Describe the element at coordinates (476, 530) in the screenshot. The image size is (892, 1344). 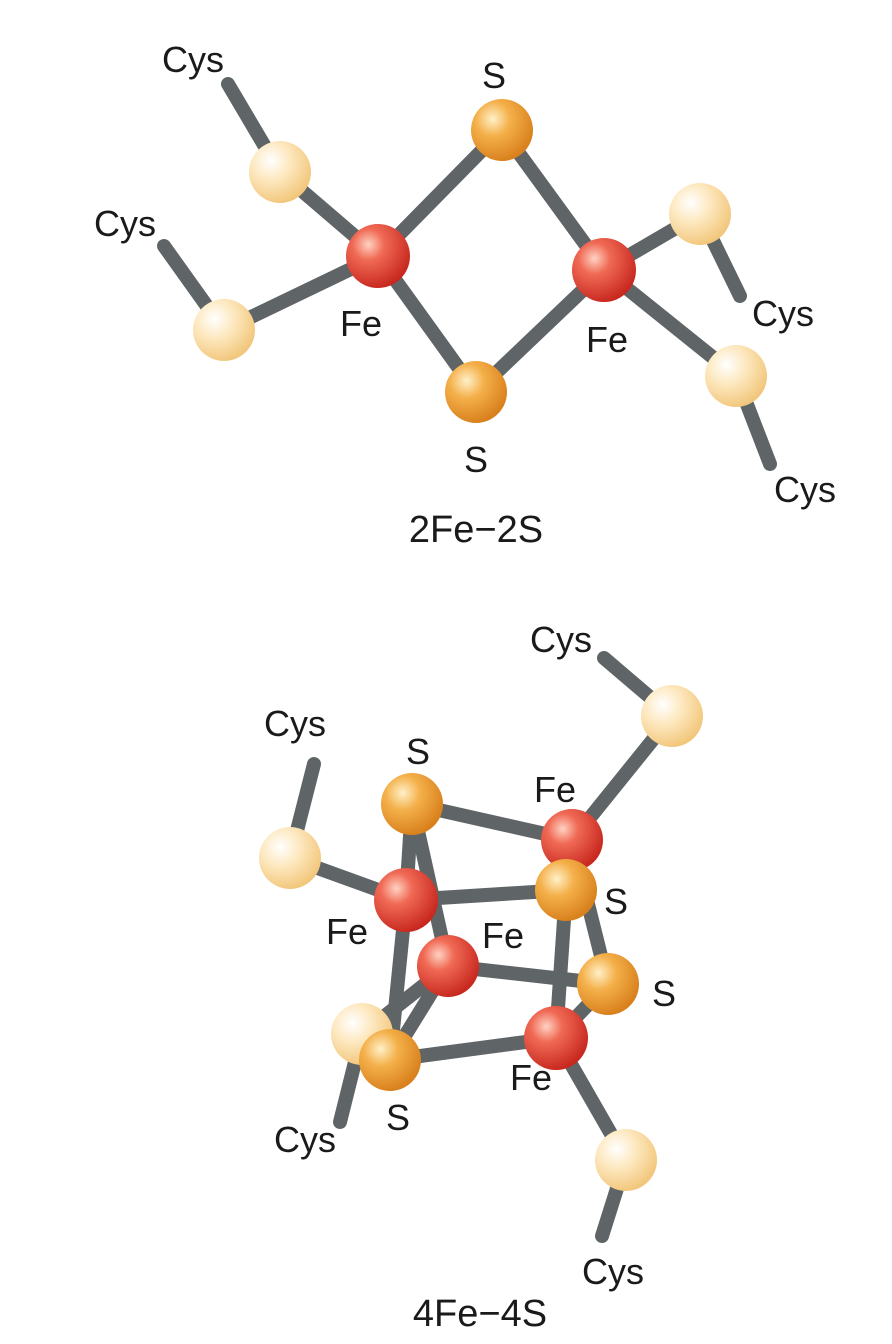
I see `caption-2fe2s: 2Fe−2S` at that location.